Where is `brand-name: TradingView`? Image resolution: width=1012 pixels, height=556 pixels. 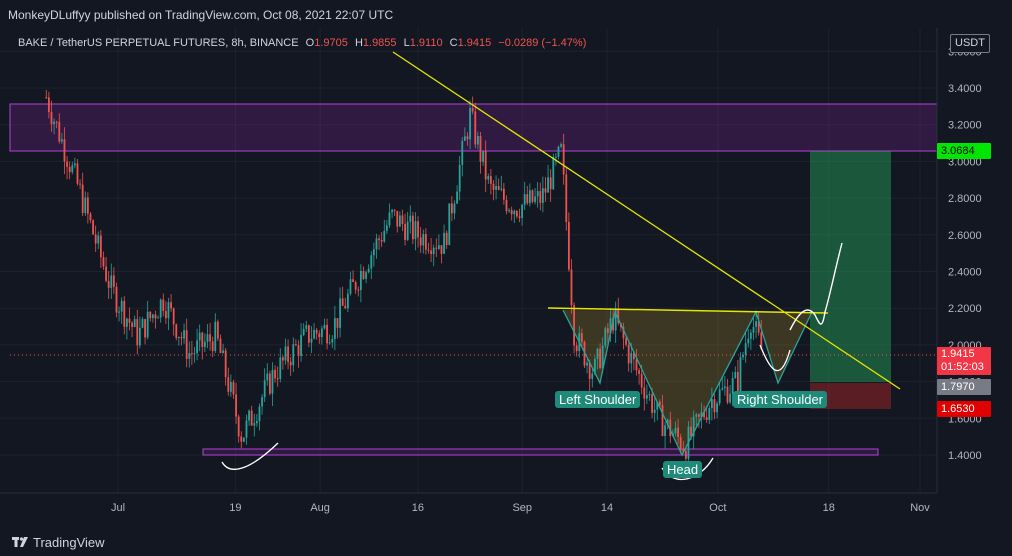 brand-name: TradingView is located at coordinates (69, 542).